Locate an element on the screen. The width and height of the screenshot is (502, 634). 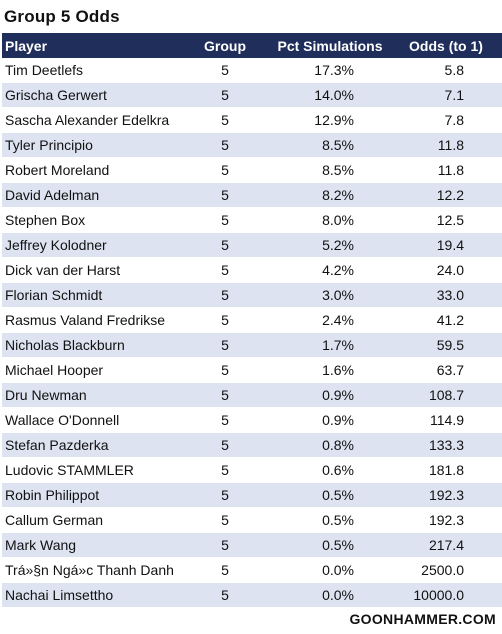
pct-cell: 1.6% is located at coordinates (330, 370).